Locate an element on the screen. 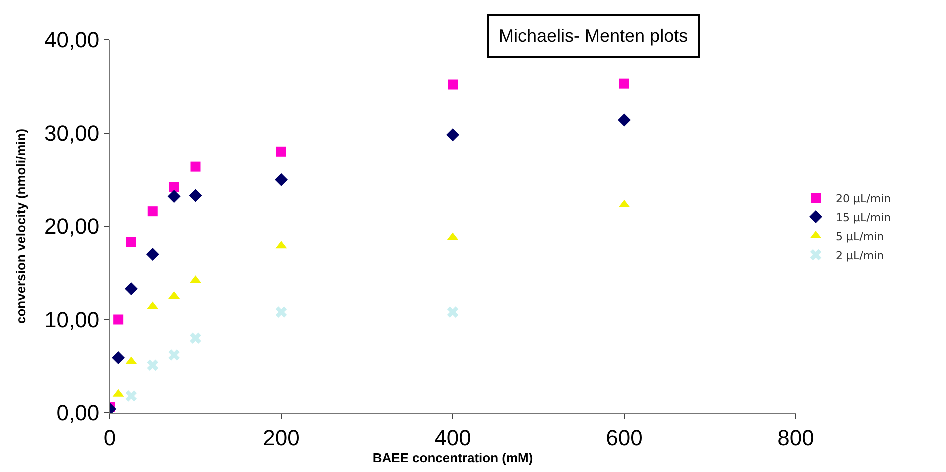 The width and height of the screenshot is (946, 472). legend-label: 2 µL/min is located at coordinates (860, 255).